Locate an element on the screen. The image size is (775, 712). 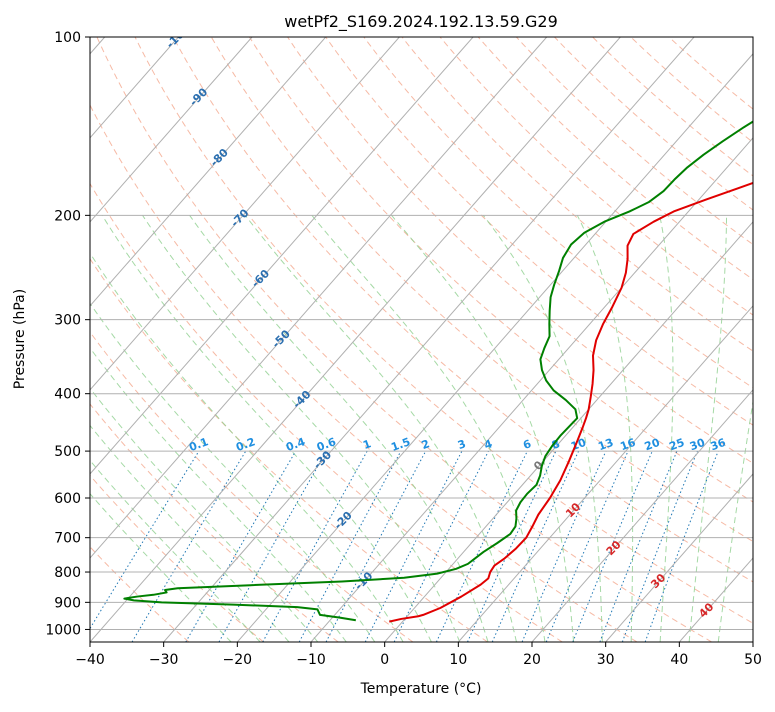
x-tick-label: −40 is located at coordinates (90, 660).